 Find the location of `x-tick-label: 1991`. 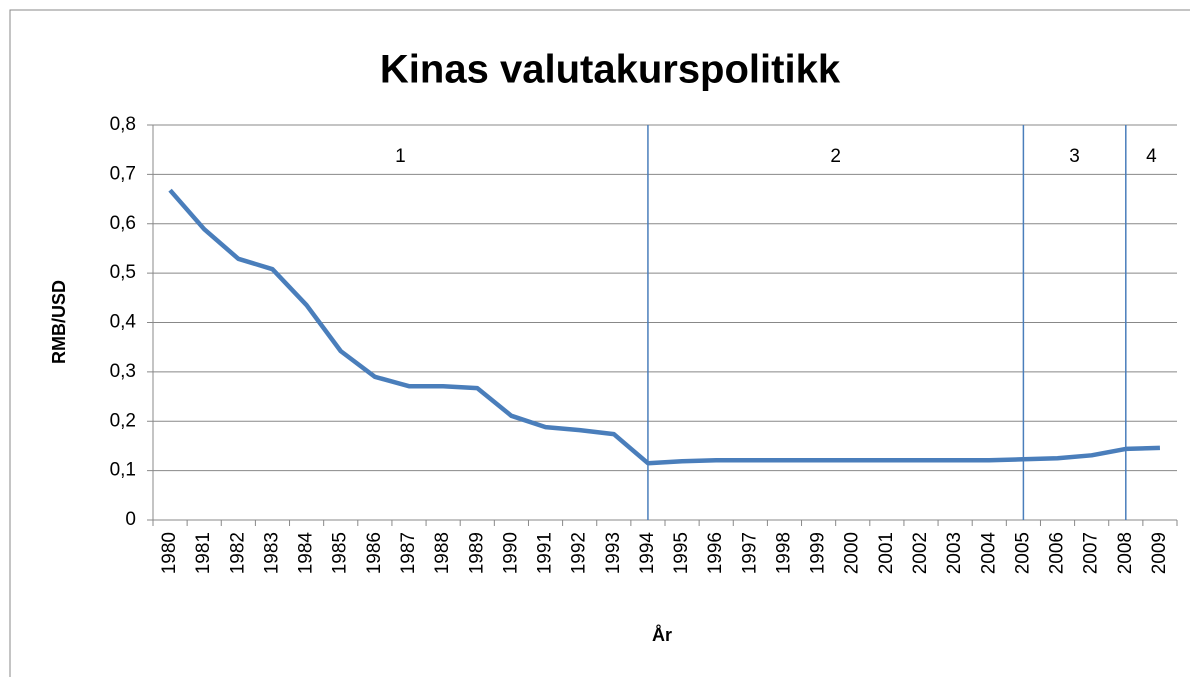

x-tick-label: 1991 is located at coordinates (545, 553).